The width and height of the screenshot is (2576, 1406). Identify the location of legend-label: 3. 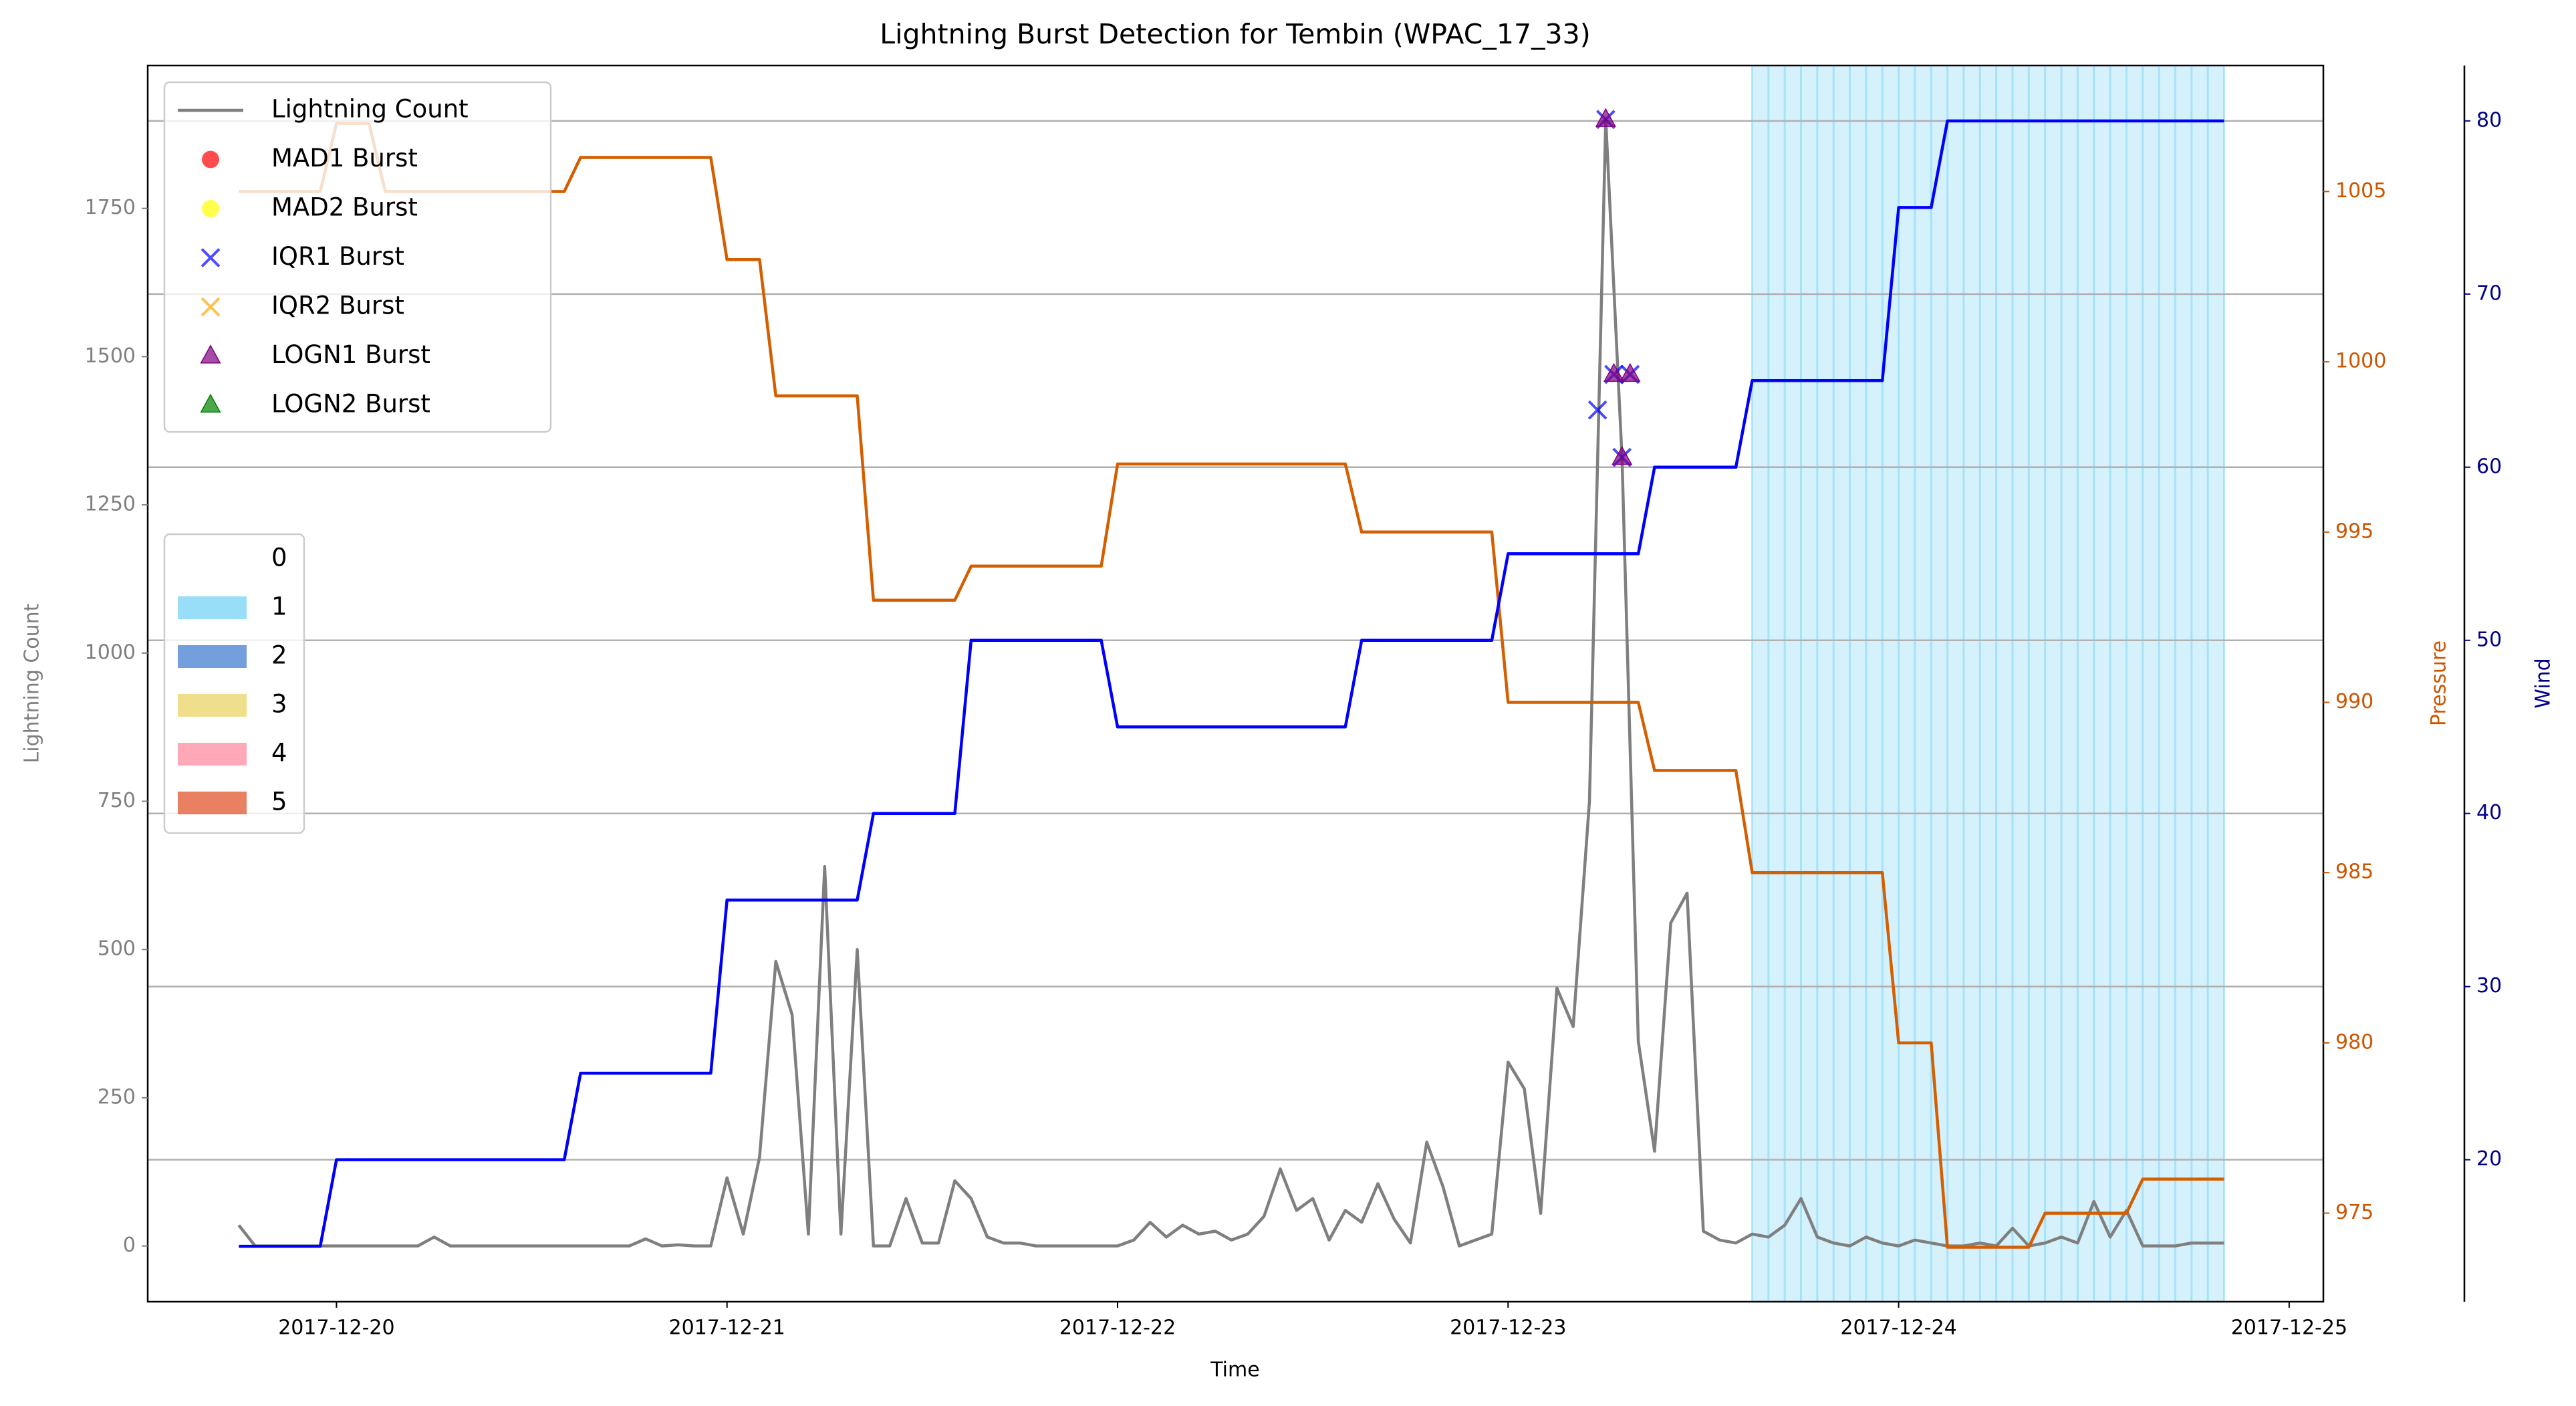
(279, 704).